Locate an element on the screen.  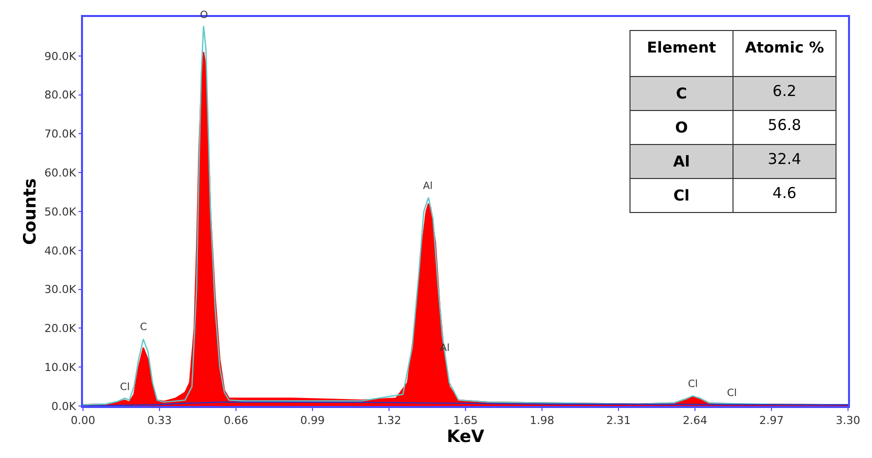
y-tick-label: 0.0K is located at coordinates (64, 406).